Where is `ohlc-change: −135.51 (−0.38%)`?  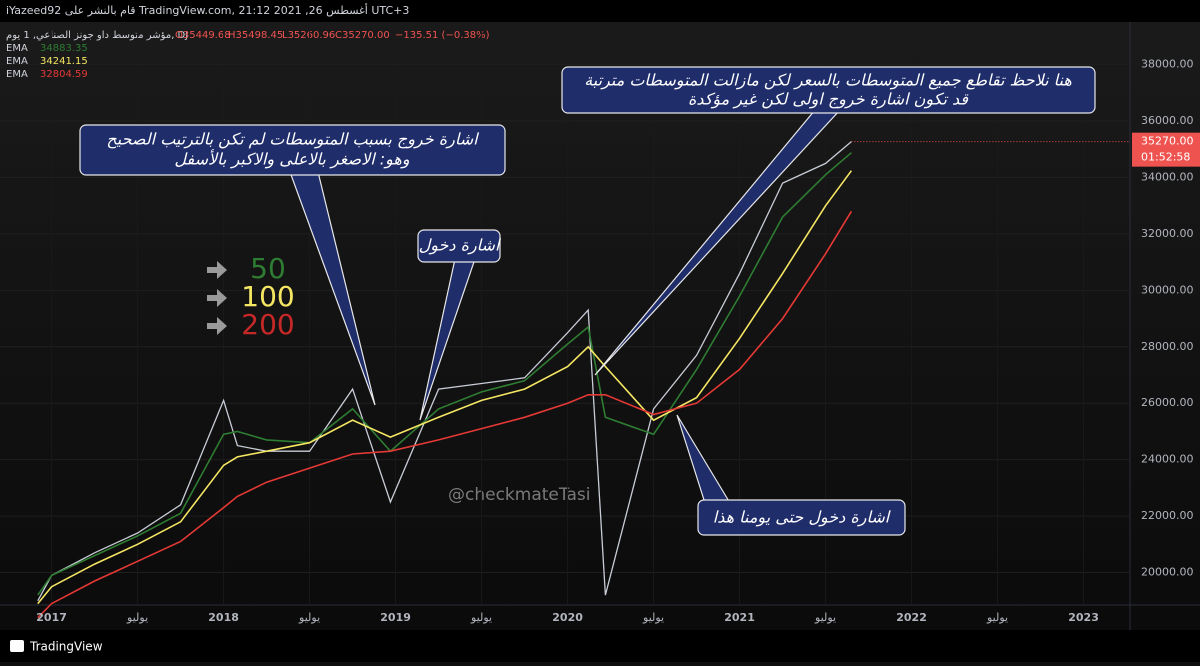 ohlc-change: −135.51 (−0.38%) is located at coordinates (442, 35).